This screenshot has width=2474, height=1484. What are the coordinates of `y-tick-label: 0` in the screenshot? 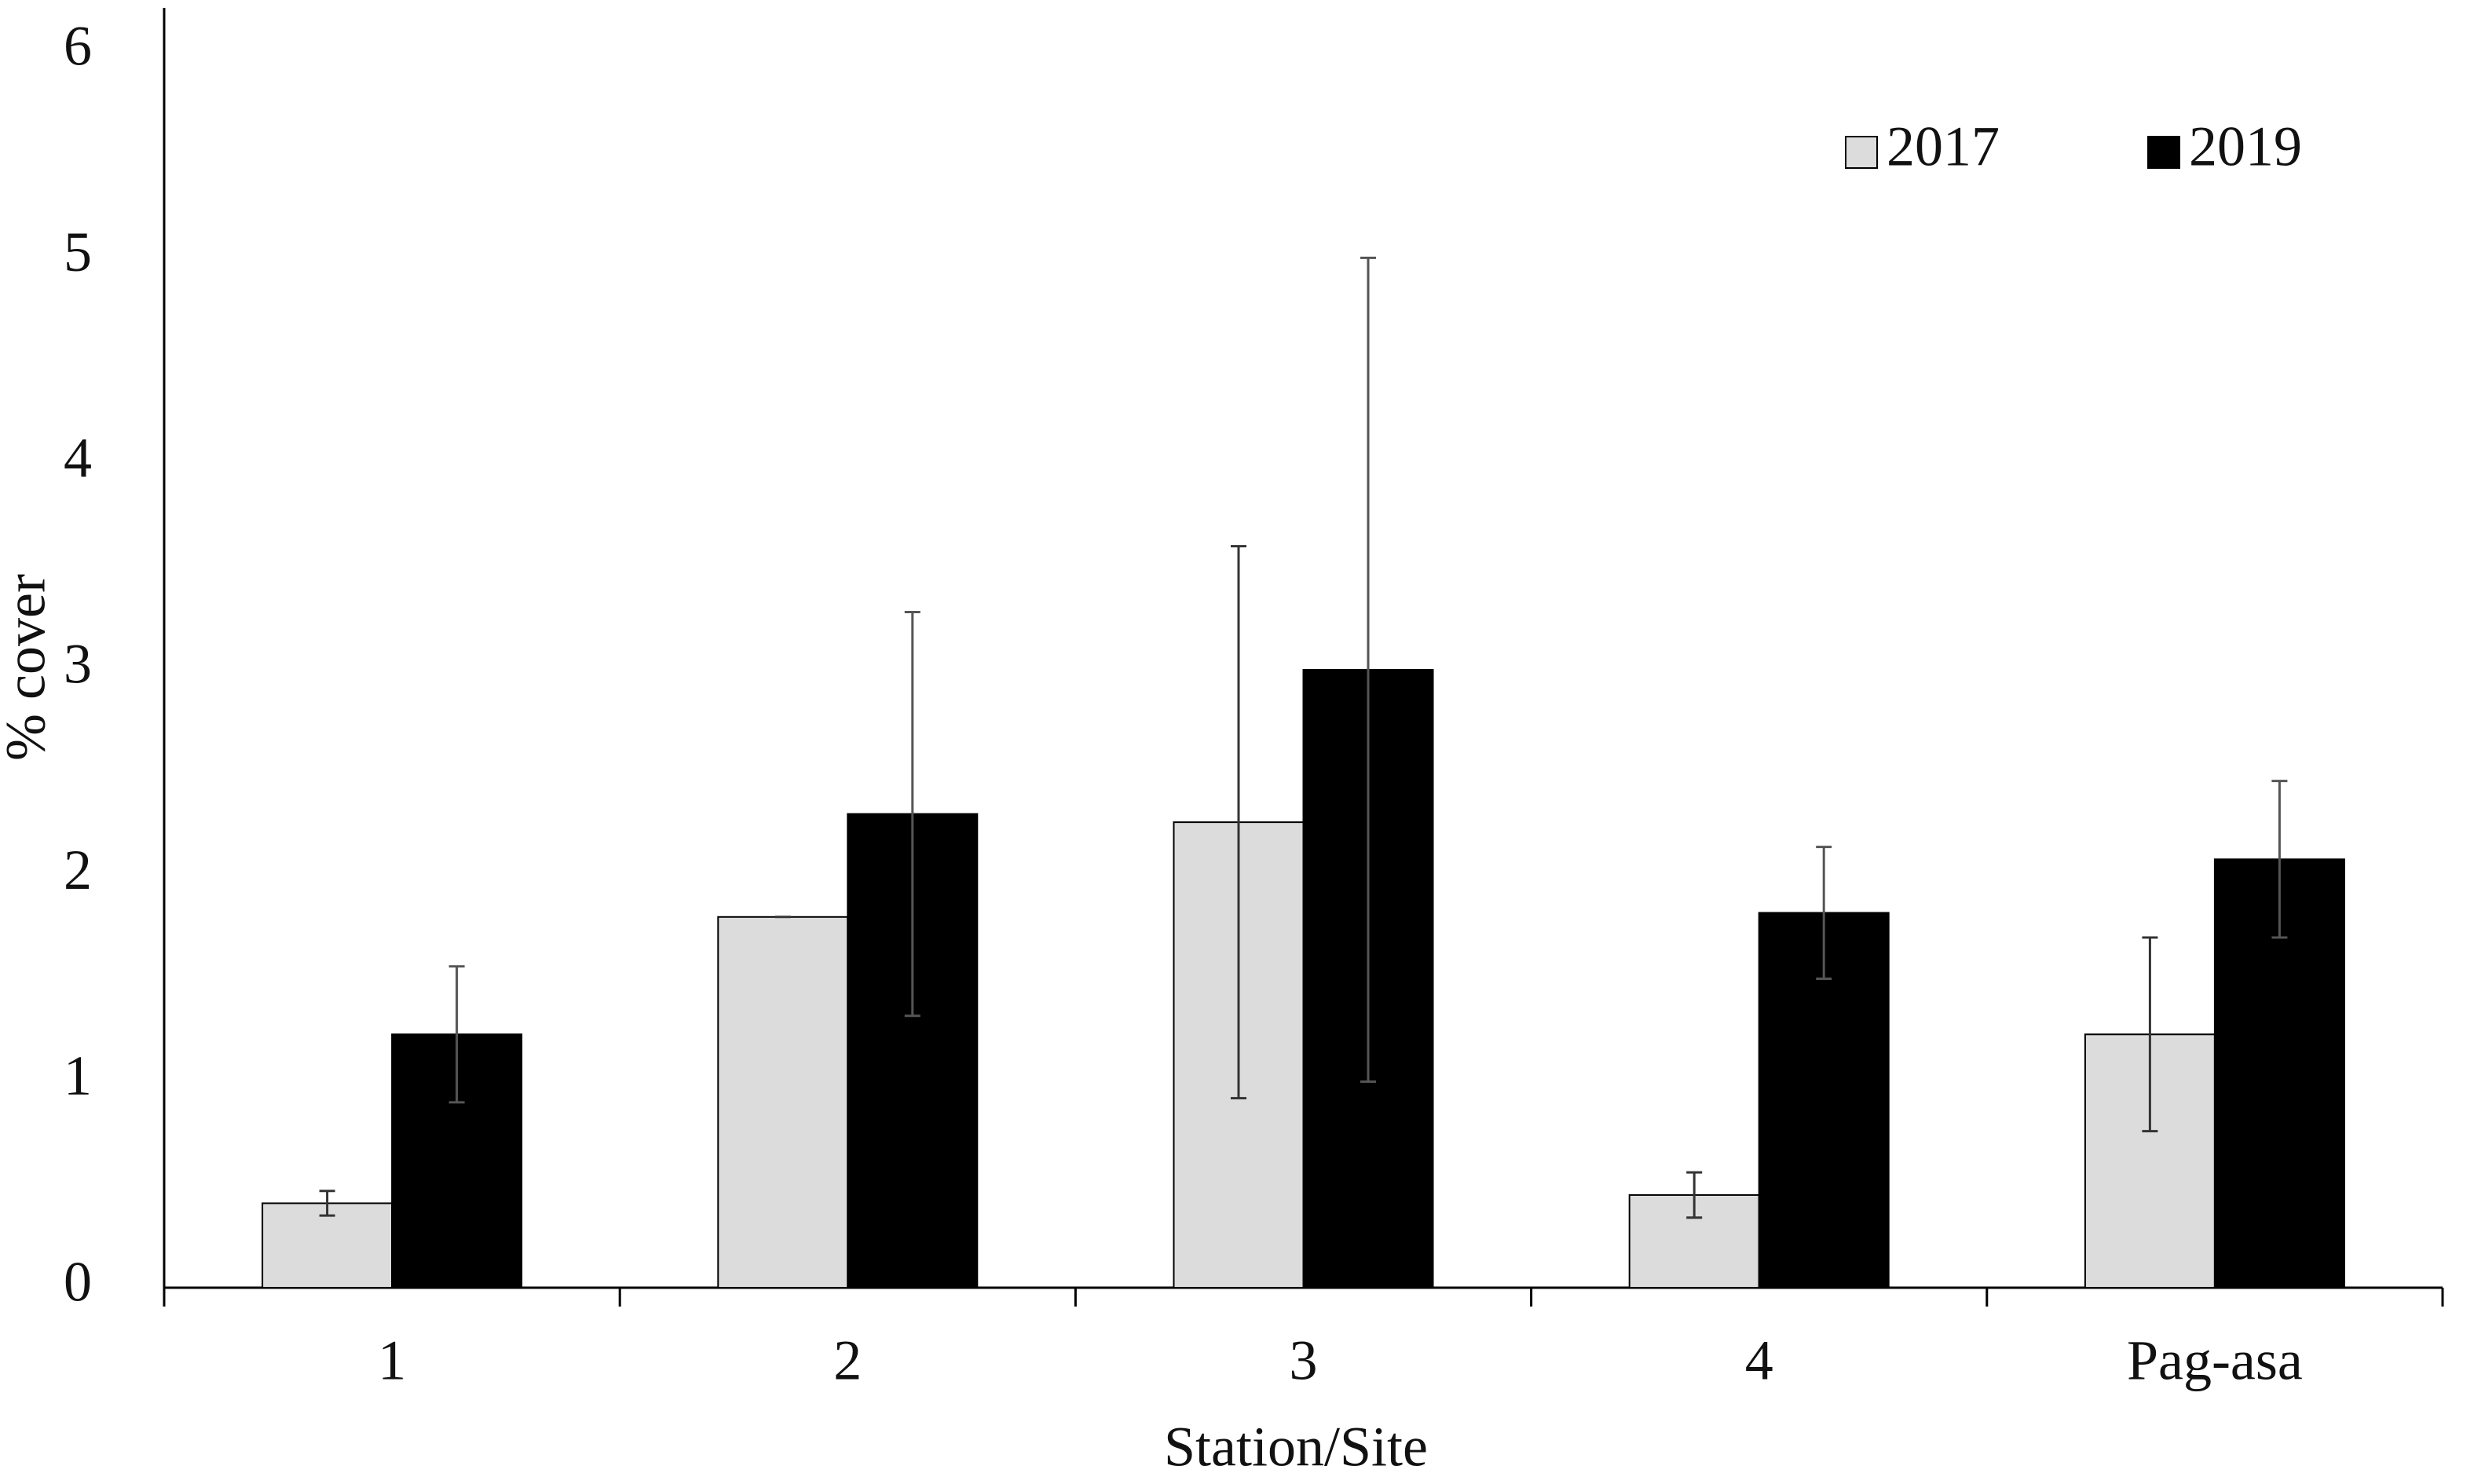 It's located at (78, 1283).